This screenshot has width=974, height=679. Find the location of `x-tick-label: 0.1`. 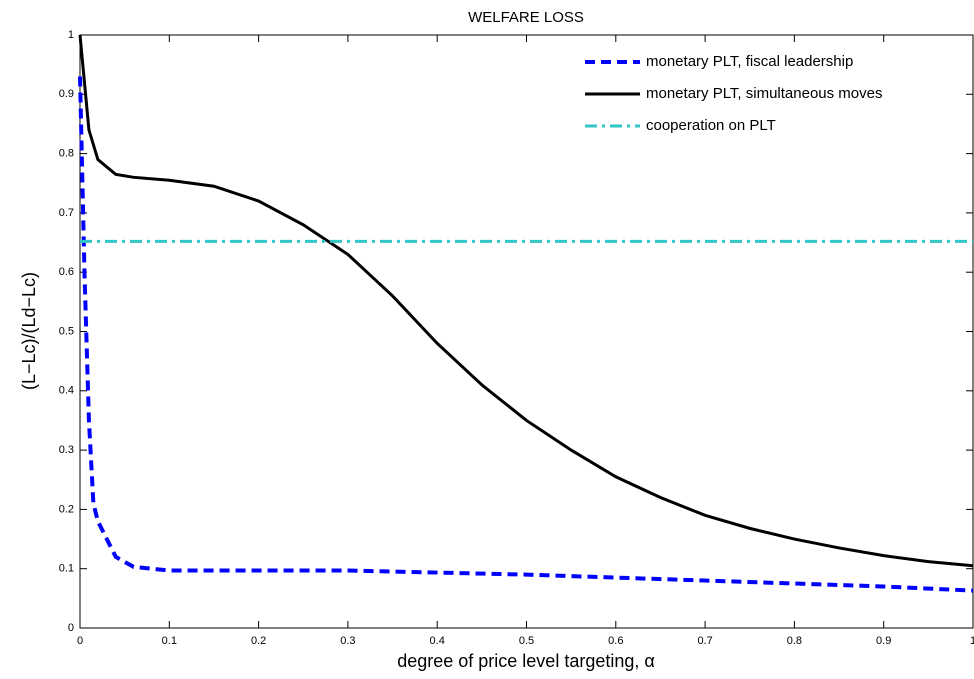

x-tick-label: 0.1 is located at coordinates (169, 641).